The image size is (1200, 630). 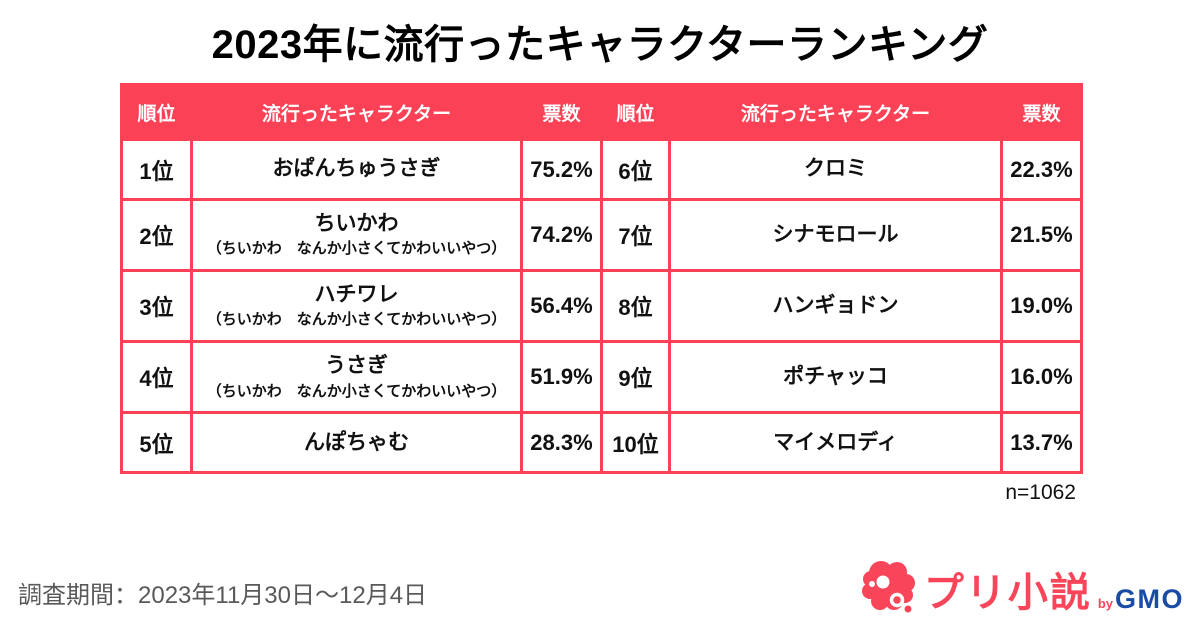 What do you see at coordinates (561, 306) in the screenshot?
I see `votes-cell: 56.4%` at bounding box center [561, 306].